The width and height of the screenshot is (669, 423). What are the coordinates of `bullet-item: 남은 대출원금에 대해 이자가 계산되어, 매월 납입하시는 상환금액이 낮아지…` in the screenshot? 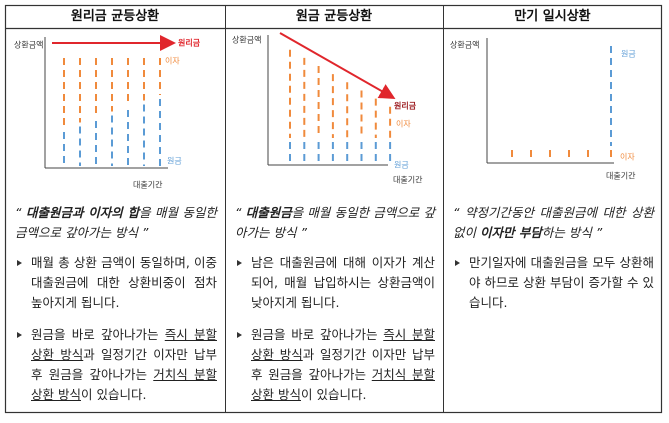 It's located at (335, 283).